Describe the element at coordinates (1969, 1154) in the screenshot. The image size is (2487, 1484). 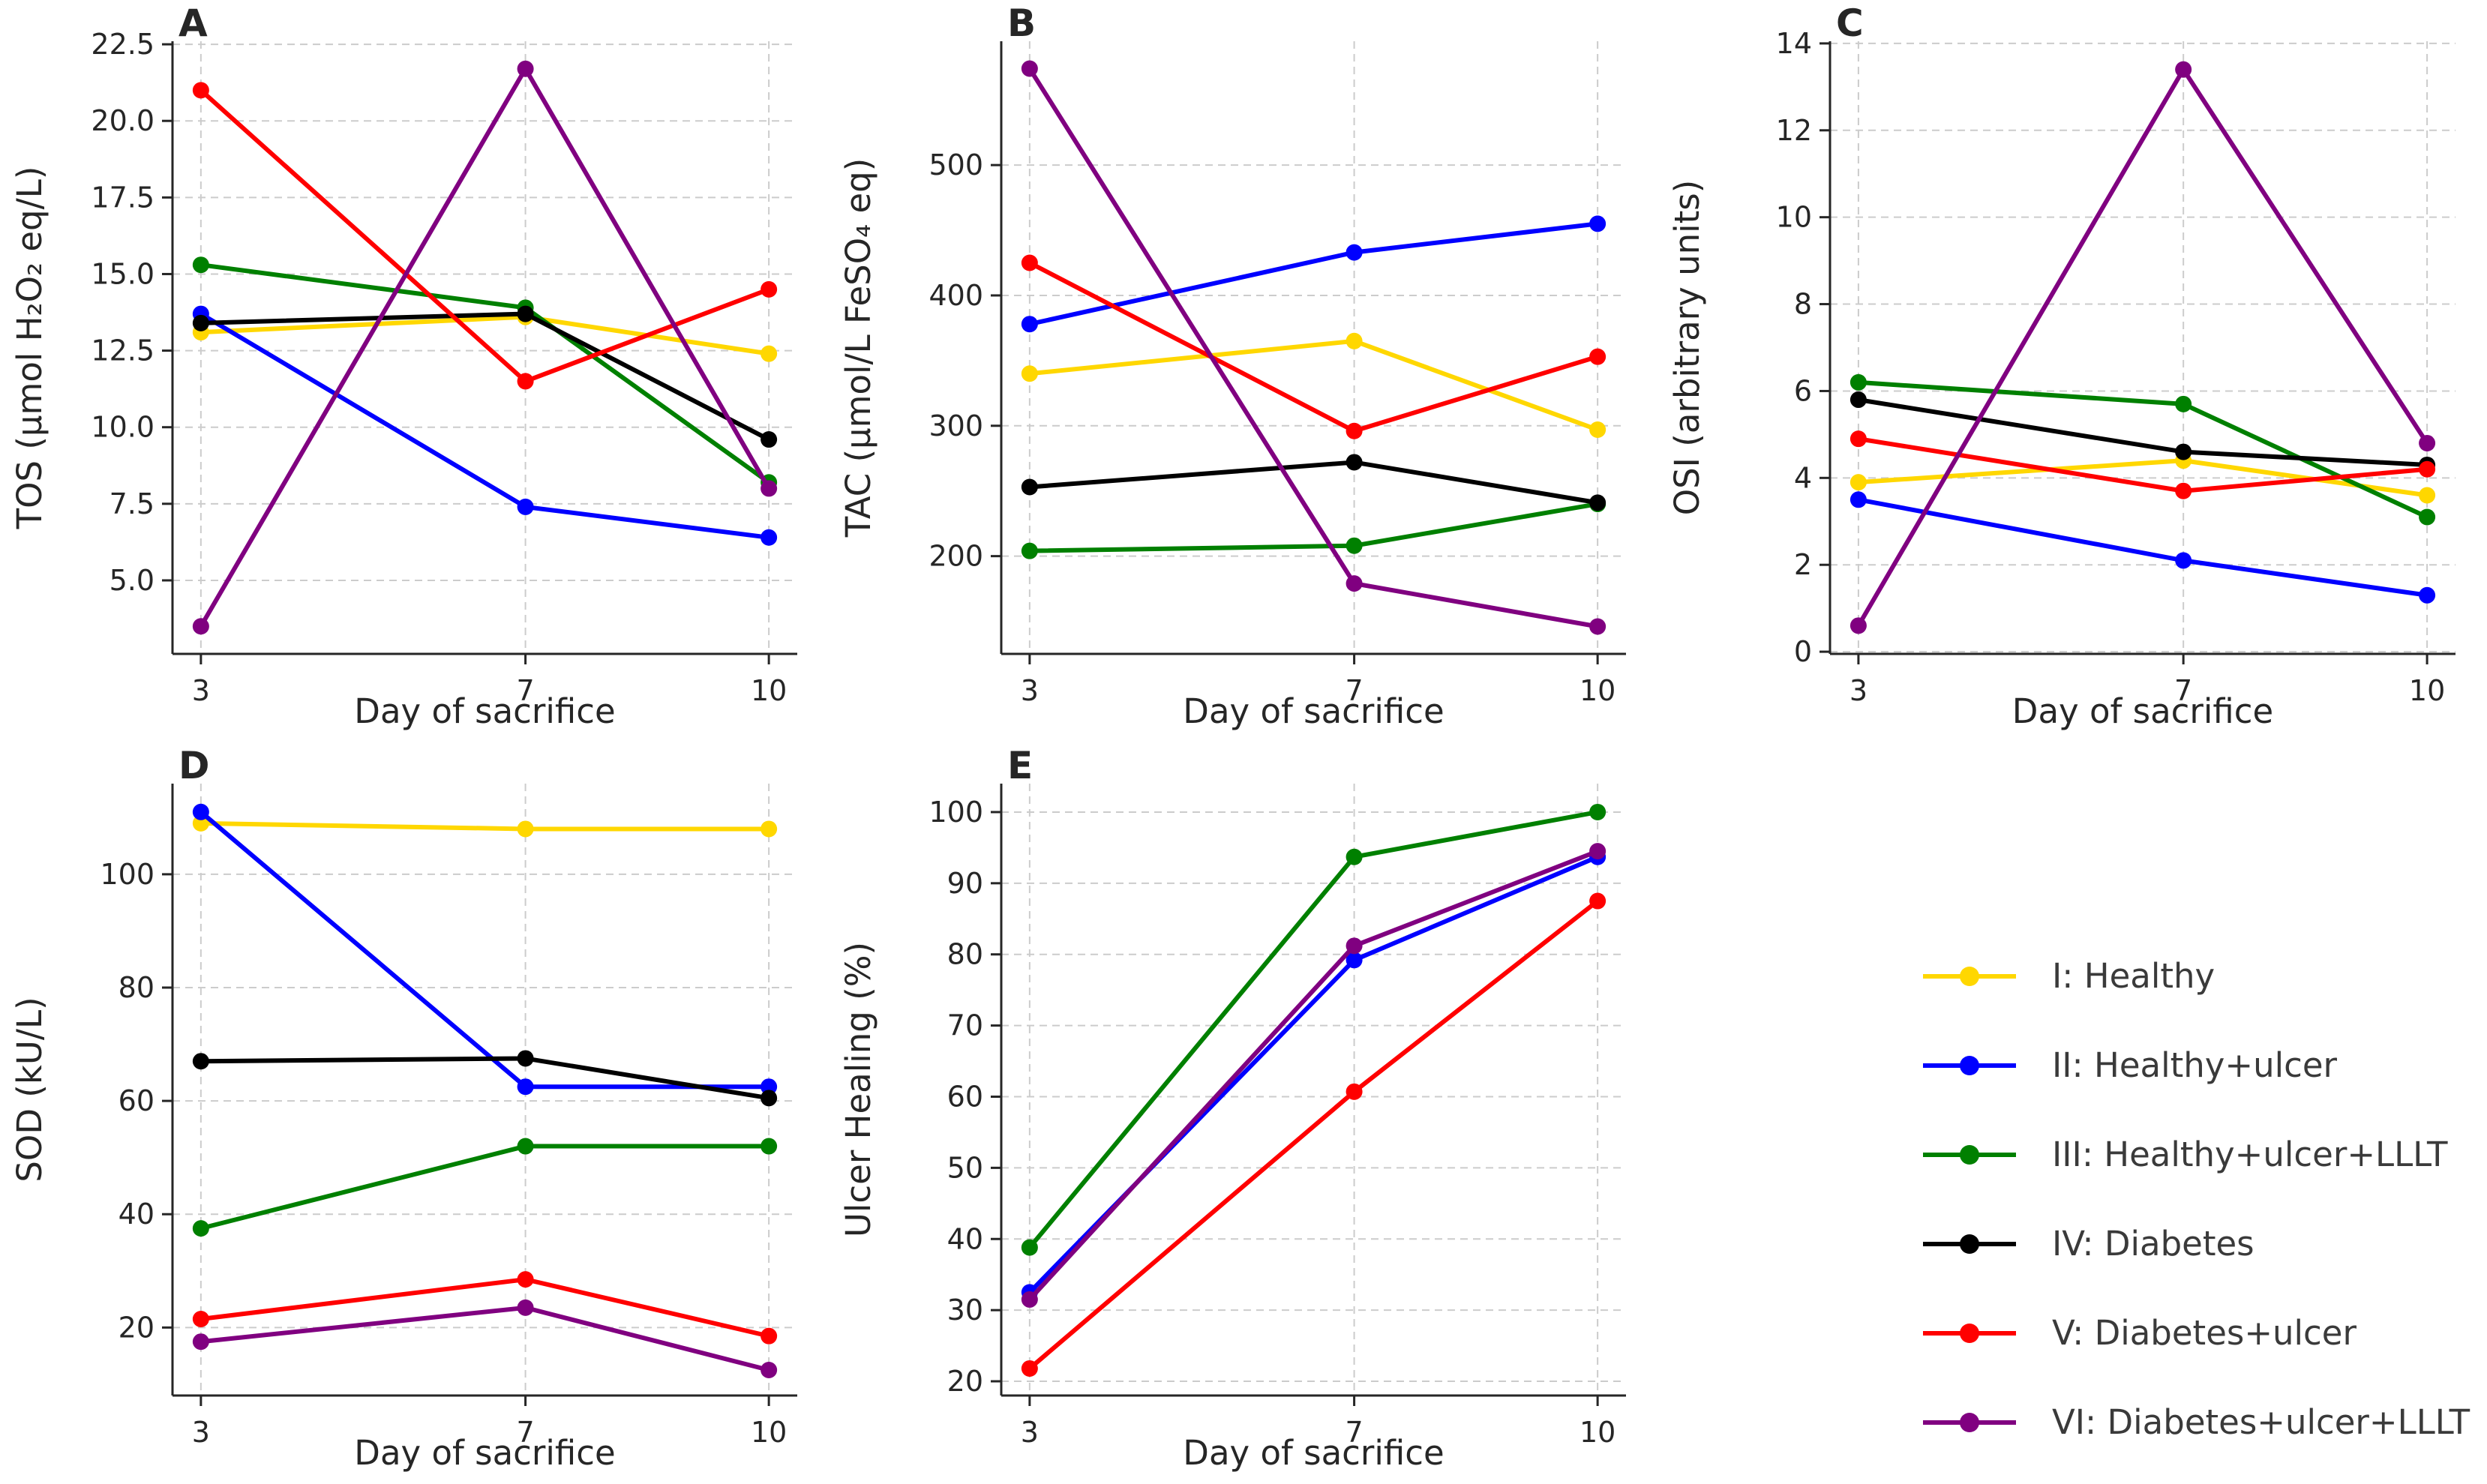
I see `legend-marker-healthy-ulcer-lllt` at that location.